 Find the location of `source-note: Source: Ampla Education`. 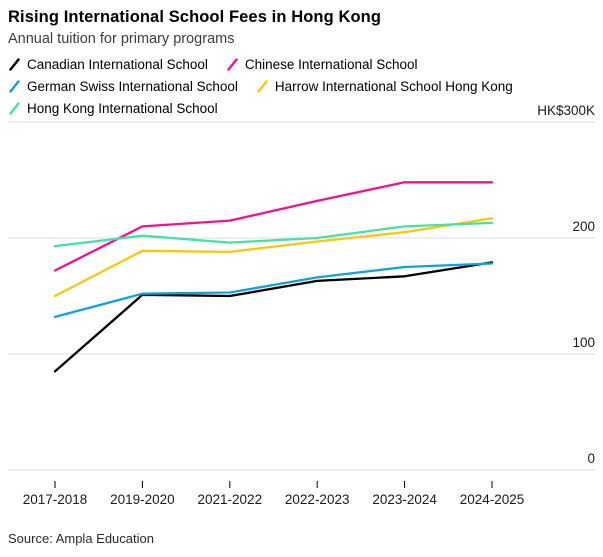

source-note: Source: Ampla Education is located at coordinates (81, 538).